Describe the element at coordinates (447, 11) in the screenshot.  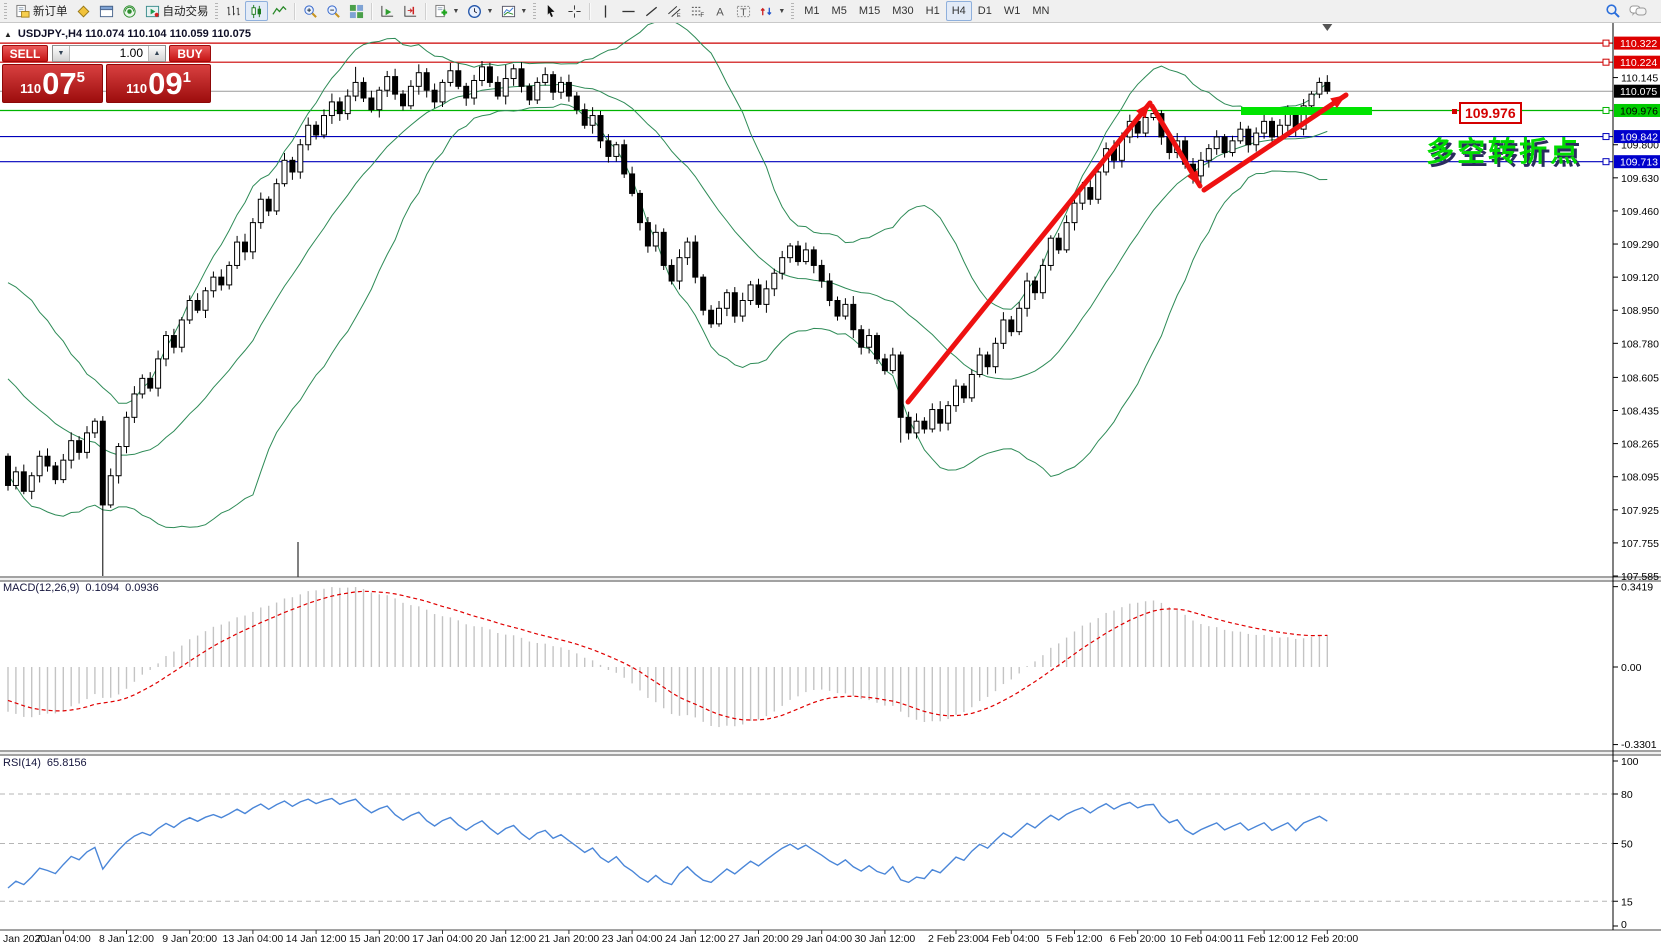
I see `indicators-button: ▼` at that location.